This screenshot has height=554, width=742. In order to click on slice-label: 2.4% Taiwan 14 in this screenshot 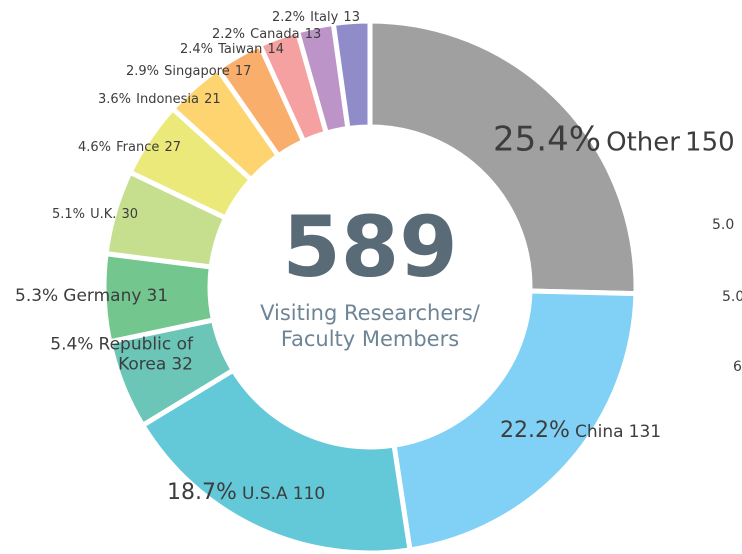, I will do `click(232, 48)`.